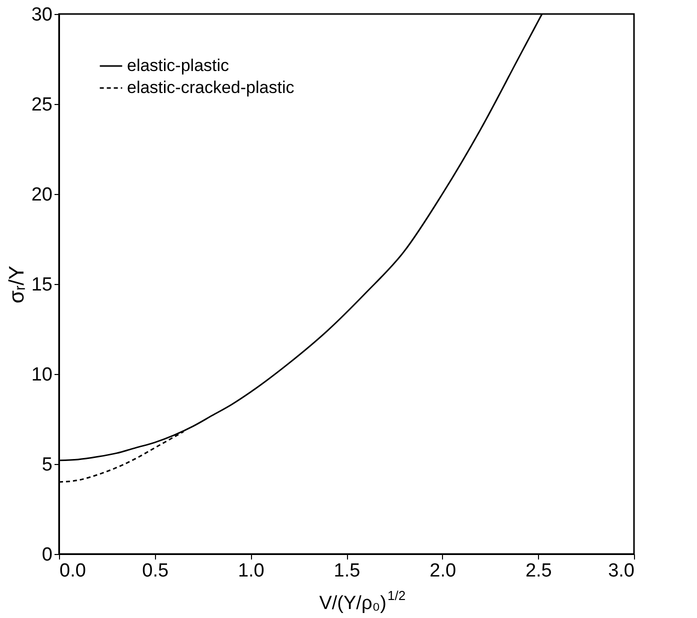 The width and height of the screenshot is (697, 618). What do you see at coordinates (443, 571) in the screenshot?
I see `x-tick-label: 2.0` at bounding box center [443, 571].